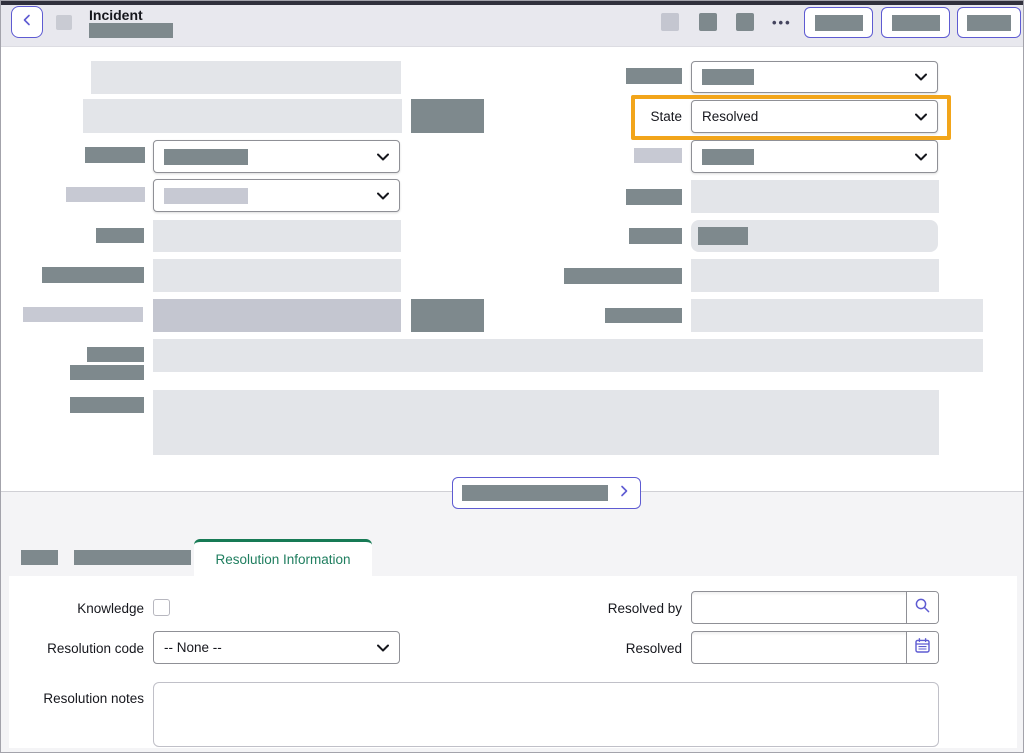  Describe the element at coordinates (93, 698) in the screenshot. I see `resolution-notes-label: Resolution notes` at that location.